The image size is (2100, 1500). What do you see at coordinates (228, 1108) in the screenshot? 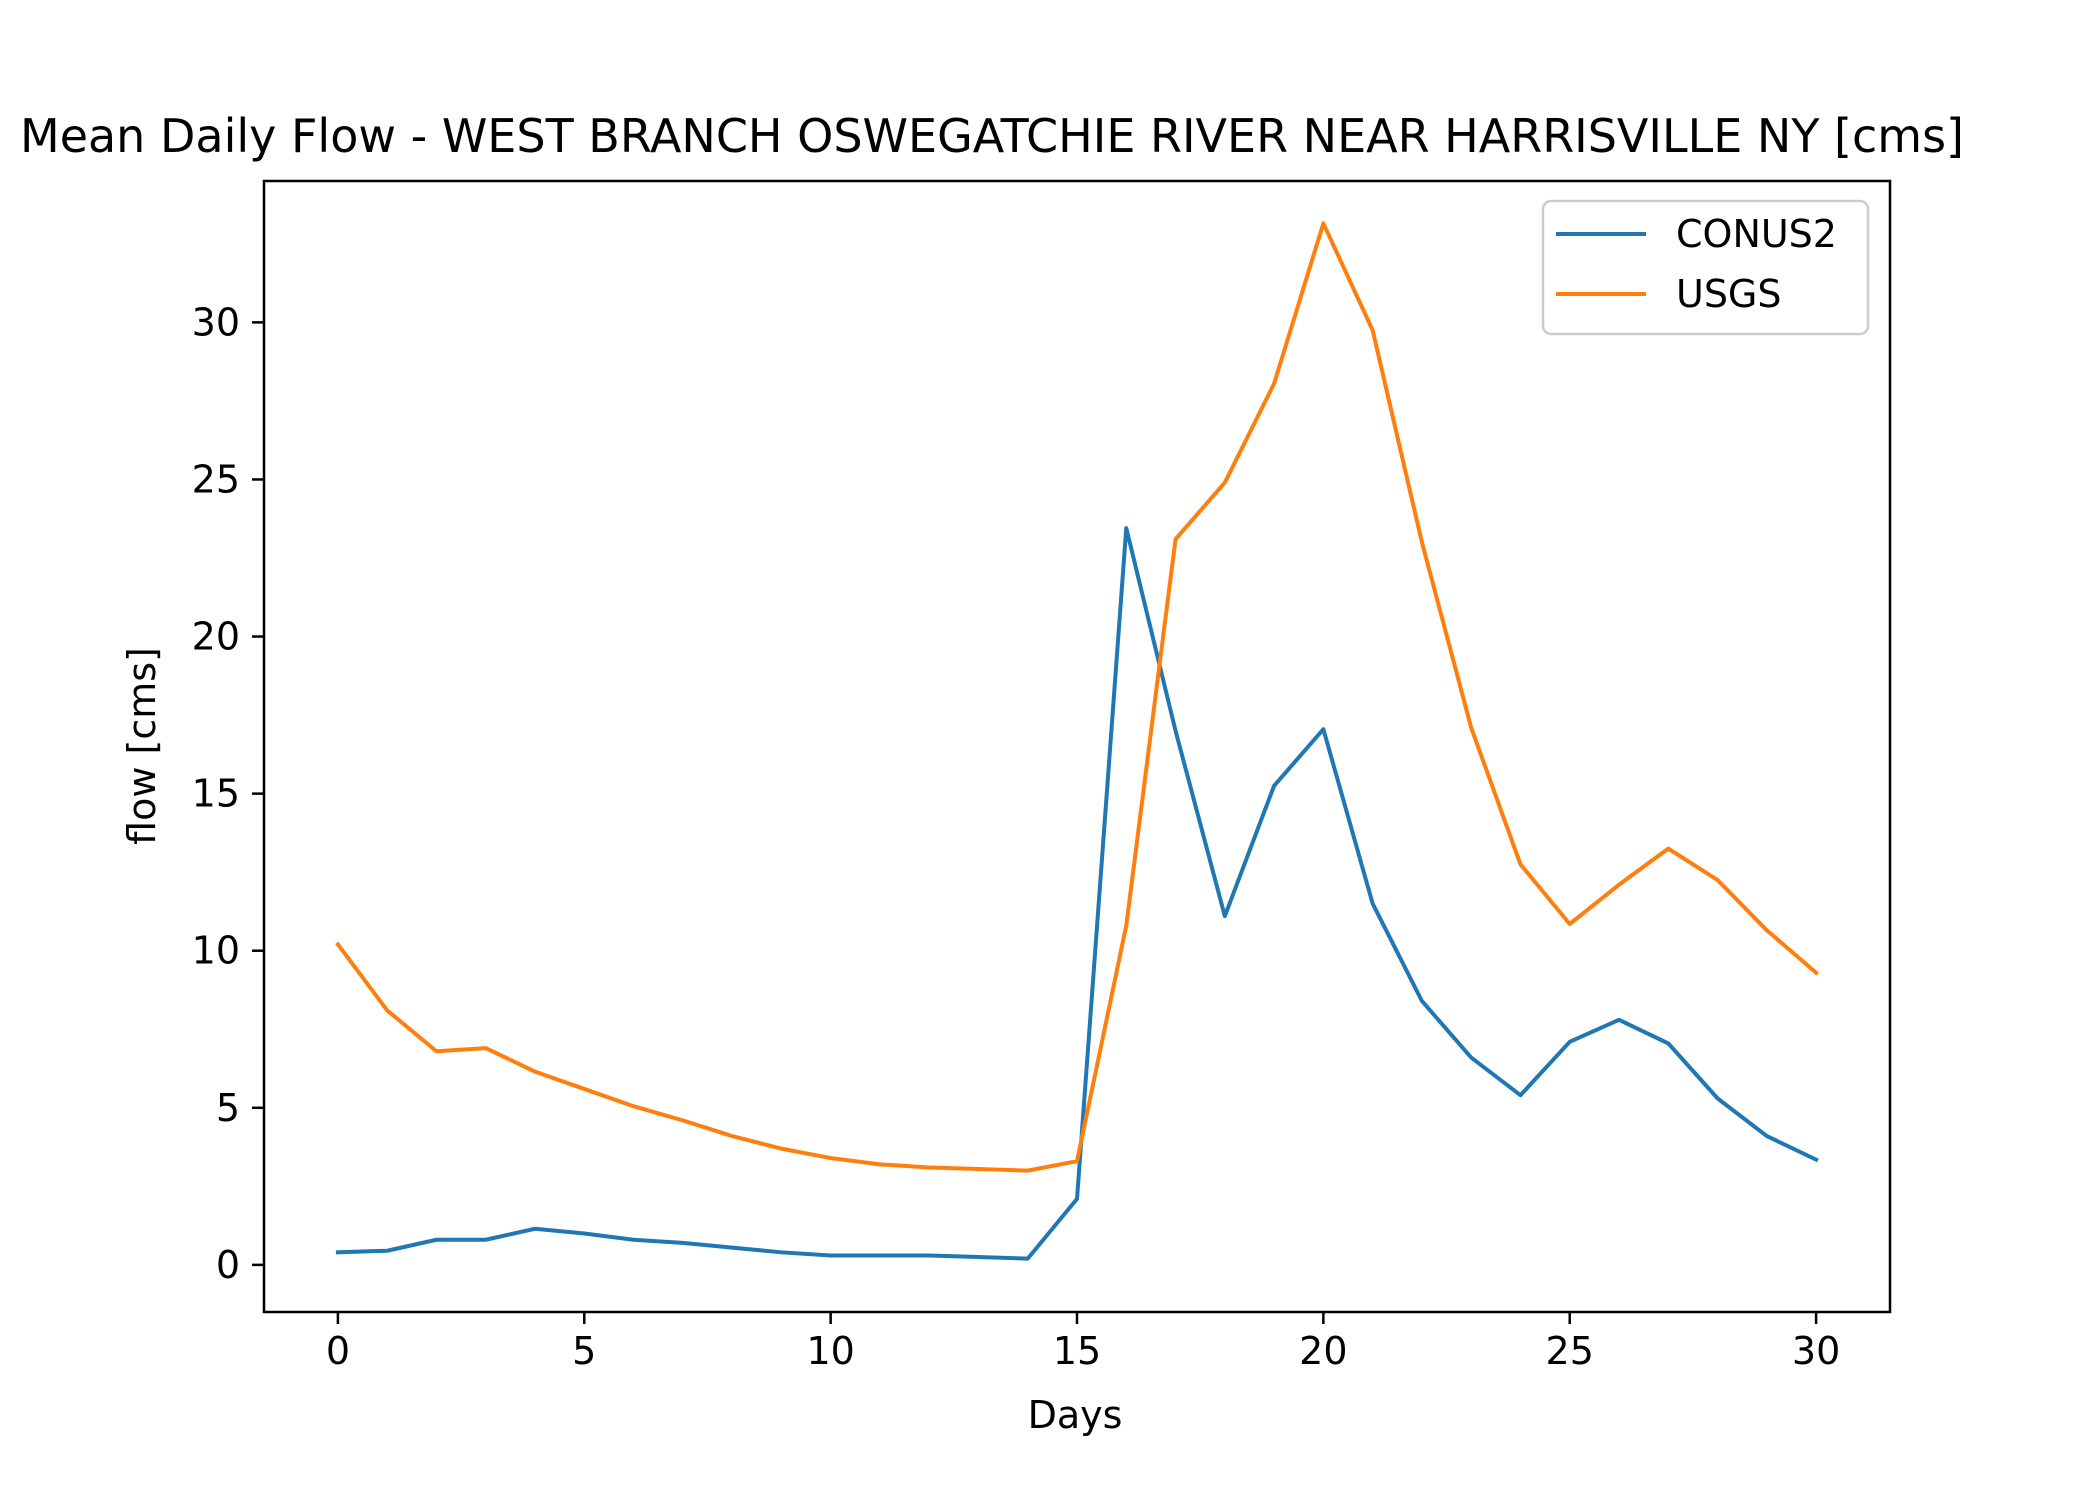
I see `y-tick-label: 5` at bounding box center [228, 1108].